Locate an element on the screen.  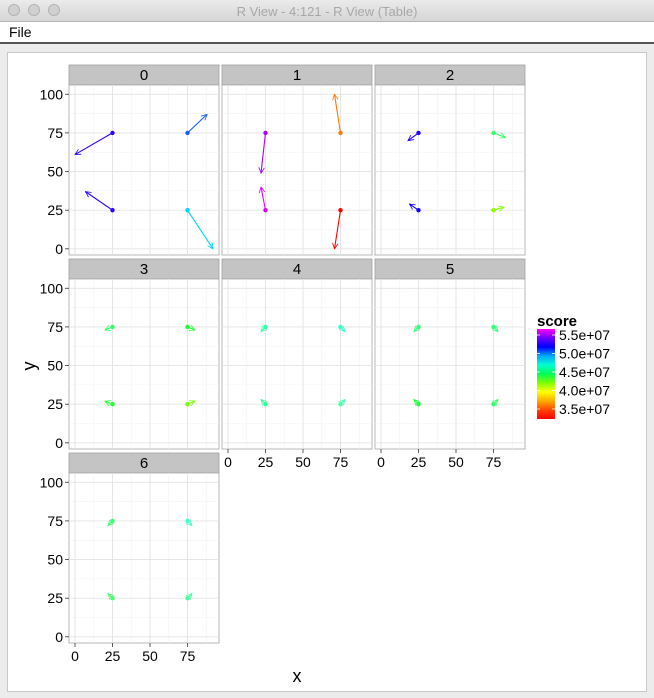
y-axis-label: y is located at coordinates (29, 366).